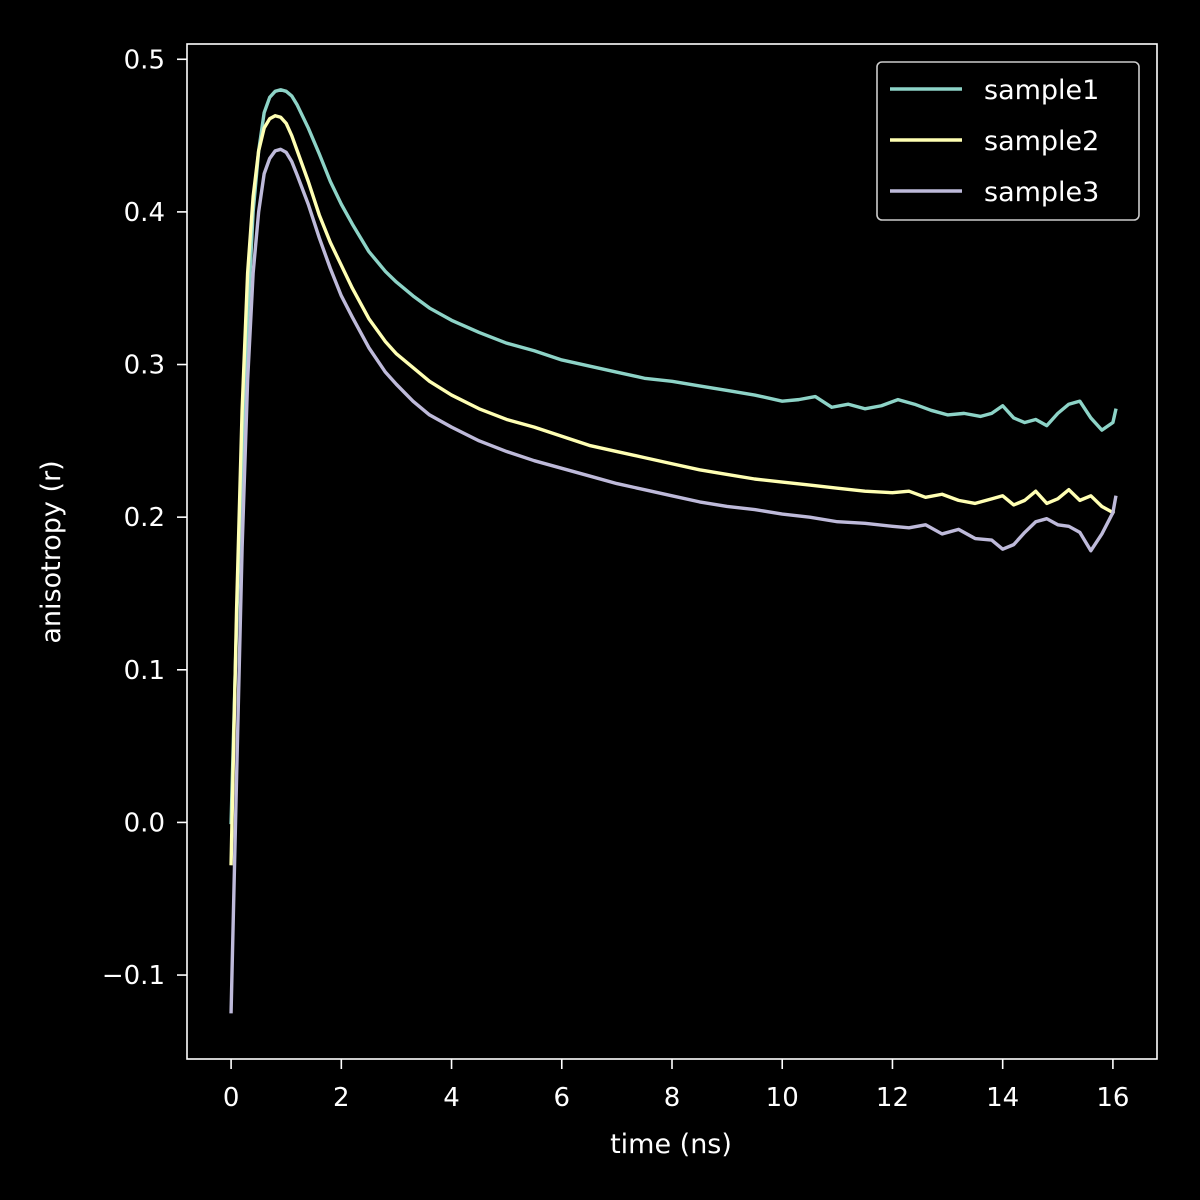  Describe the element at coordinates (133, 976) in the screenshot. I see `y-tick-label: −0.1` at that location.